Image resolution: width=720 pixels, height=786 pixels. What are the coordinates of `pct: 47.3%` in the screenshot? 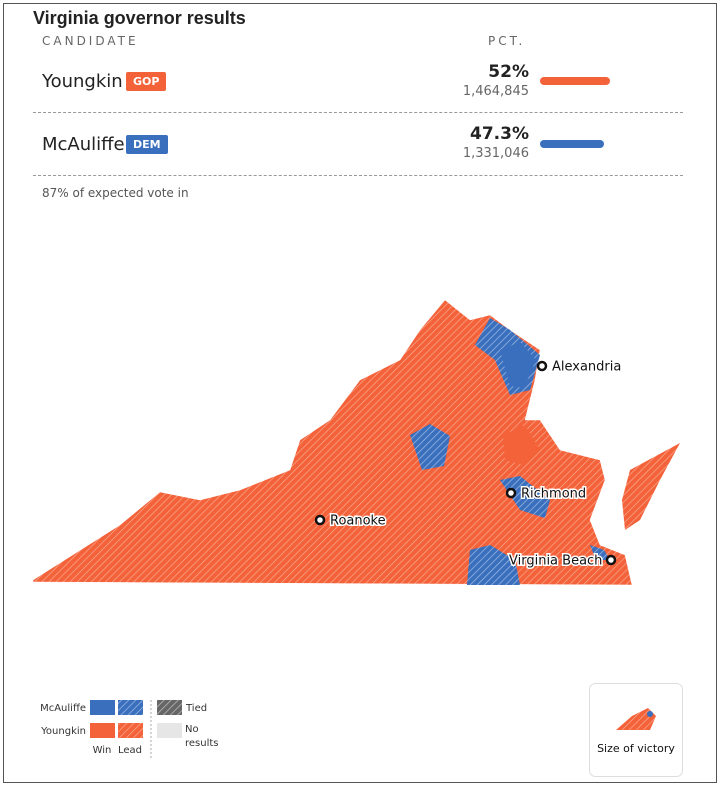 It's located at (499, 134).